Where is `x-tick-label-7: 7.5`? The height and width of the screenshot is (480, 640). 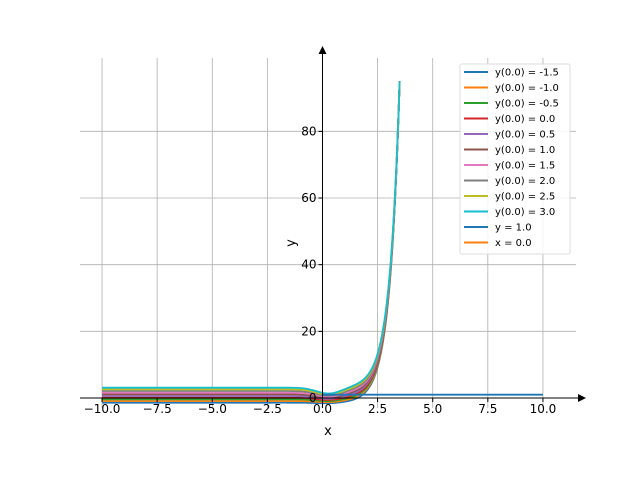
x-tick-label-7: 7.5 is located at coordinates (487, 409).